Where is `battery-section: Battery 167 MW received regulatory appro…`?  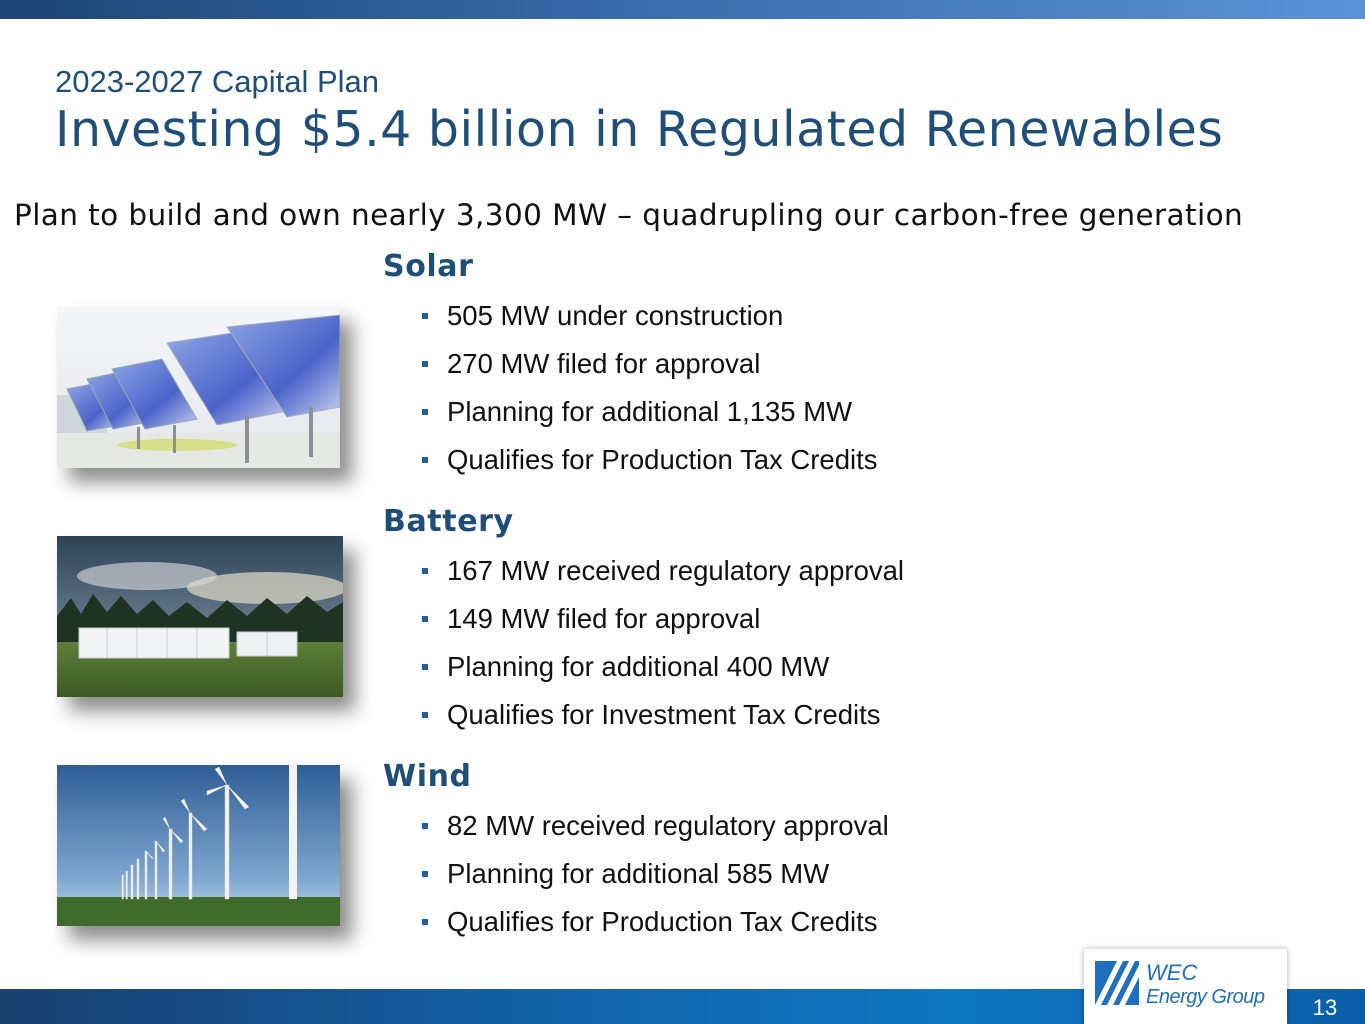 battery-section: Battery 167 MW received regulatory appro… is located at coordinates (643, 621).